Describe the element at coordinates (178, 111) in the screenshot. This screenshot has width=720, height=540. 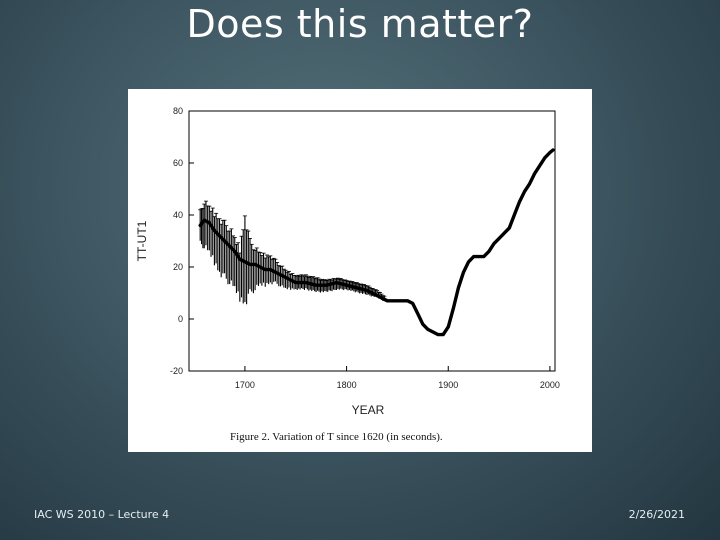
I see `y-tick-label: 80` at that location.